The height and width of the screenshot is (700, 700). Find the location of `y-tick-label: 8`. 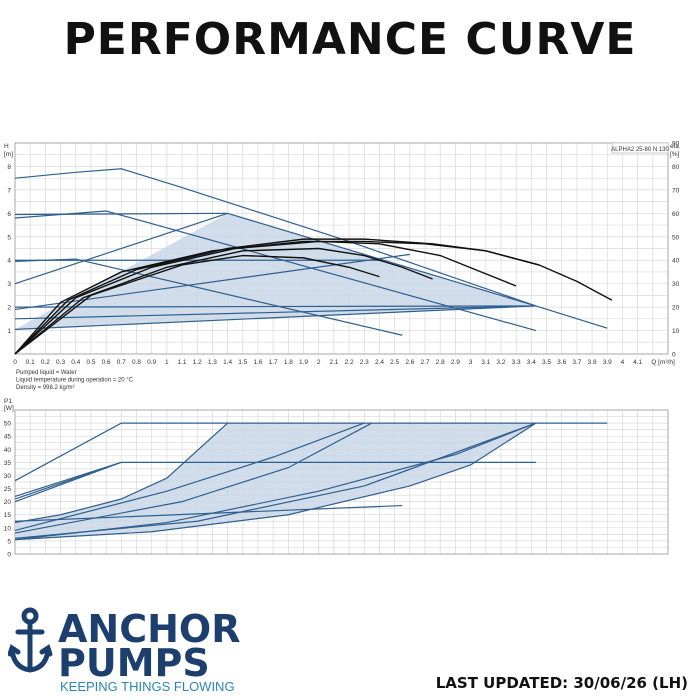

y-tick-label: 8 is located at coordinates (9, 167).